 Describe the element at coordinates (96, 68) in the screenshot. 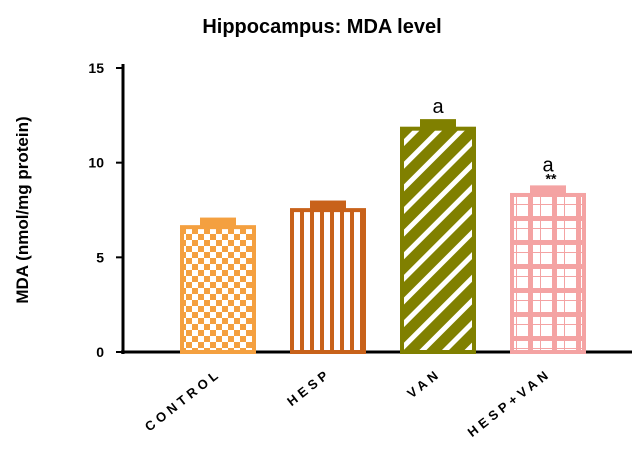

I see `y-tick-label: 15` at that location.